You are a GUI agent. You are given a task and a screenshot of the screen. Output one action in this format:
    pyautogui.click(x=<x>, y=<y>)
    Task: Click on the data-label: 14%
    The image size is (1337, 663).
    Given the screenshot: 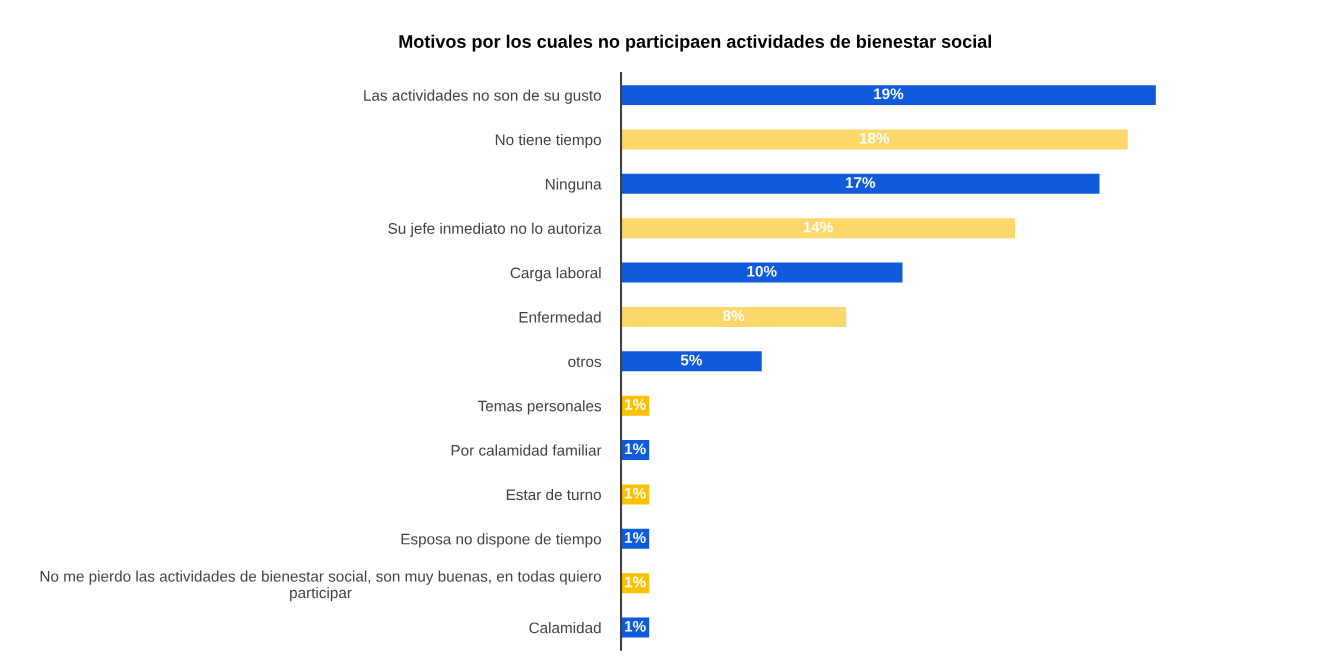 What is the action you would take?
    pyautogui.click(x=818, y=227)
    